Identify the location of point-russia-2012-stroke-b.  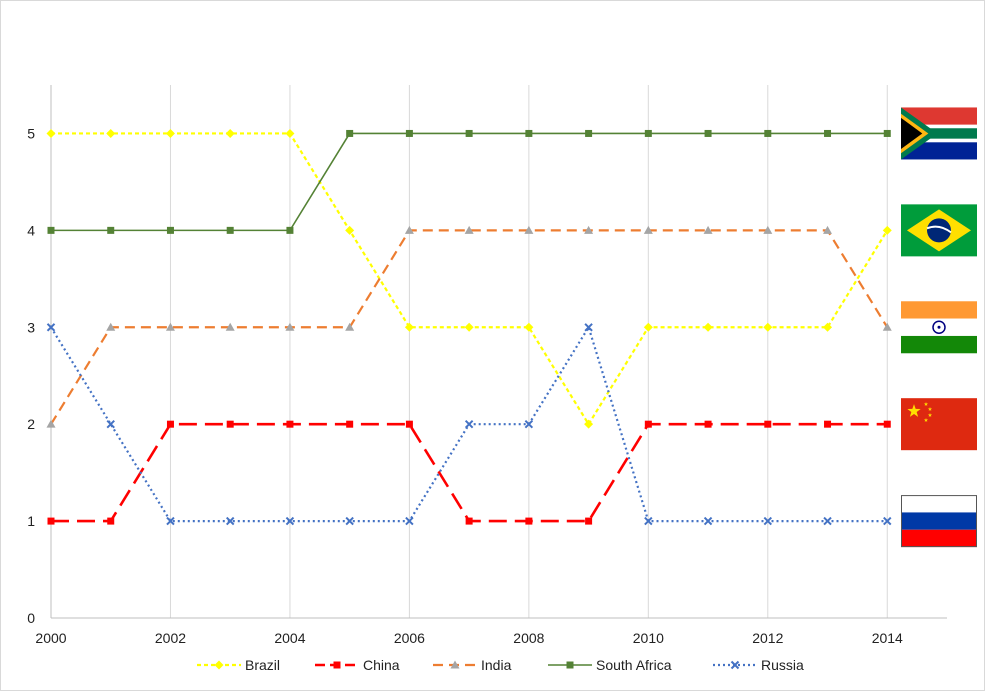
(768, 521).